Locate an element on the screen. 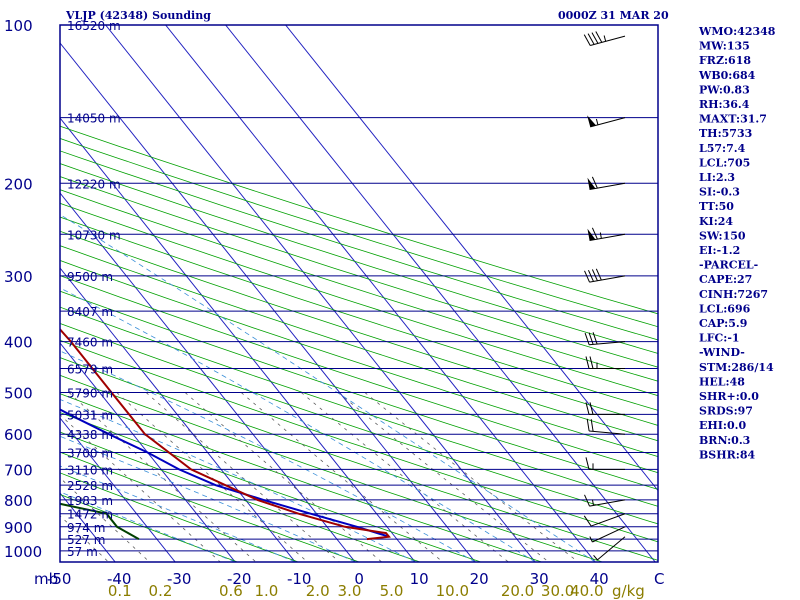 The height and width of the screenshot is (600, 800). temperature-line is located at coordinates (225, 434).